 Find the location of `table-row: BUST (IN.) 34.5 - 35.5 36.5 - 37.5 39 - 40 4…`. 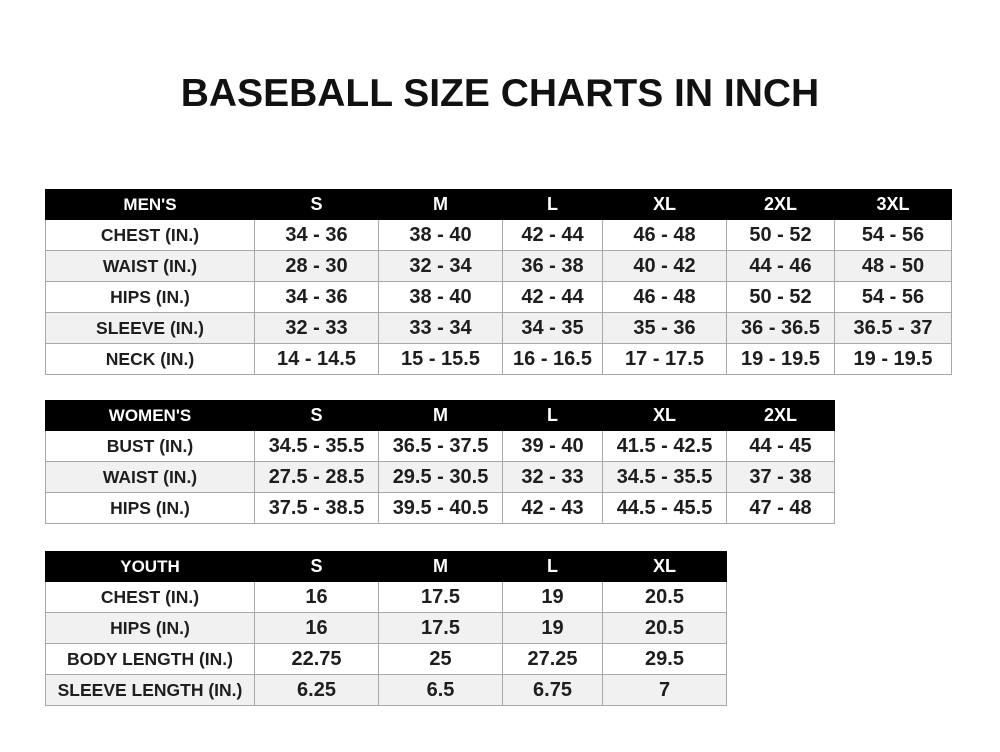

table-row: BUST (IN.) 34.5 - 35.5 36.5 - 37.5 39 - 40 4… is located at coordinates (440, 446).